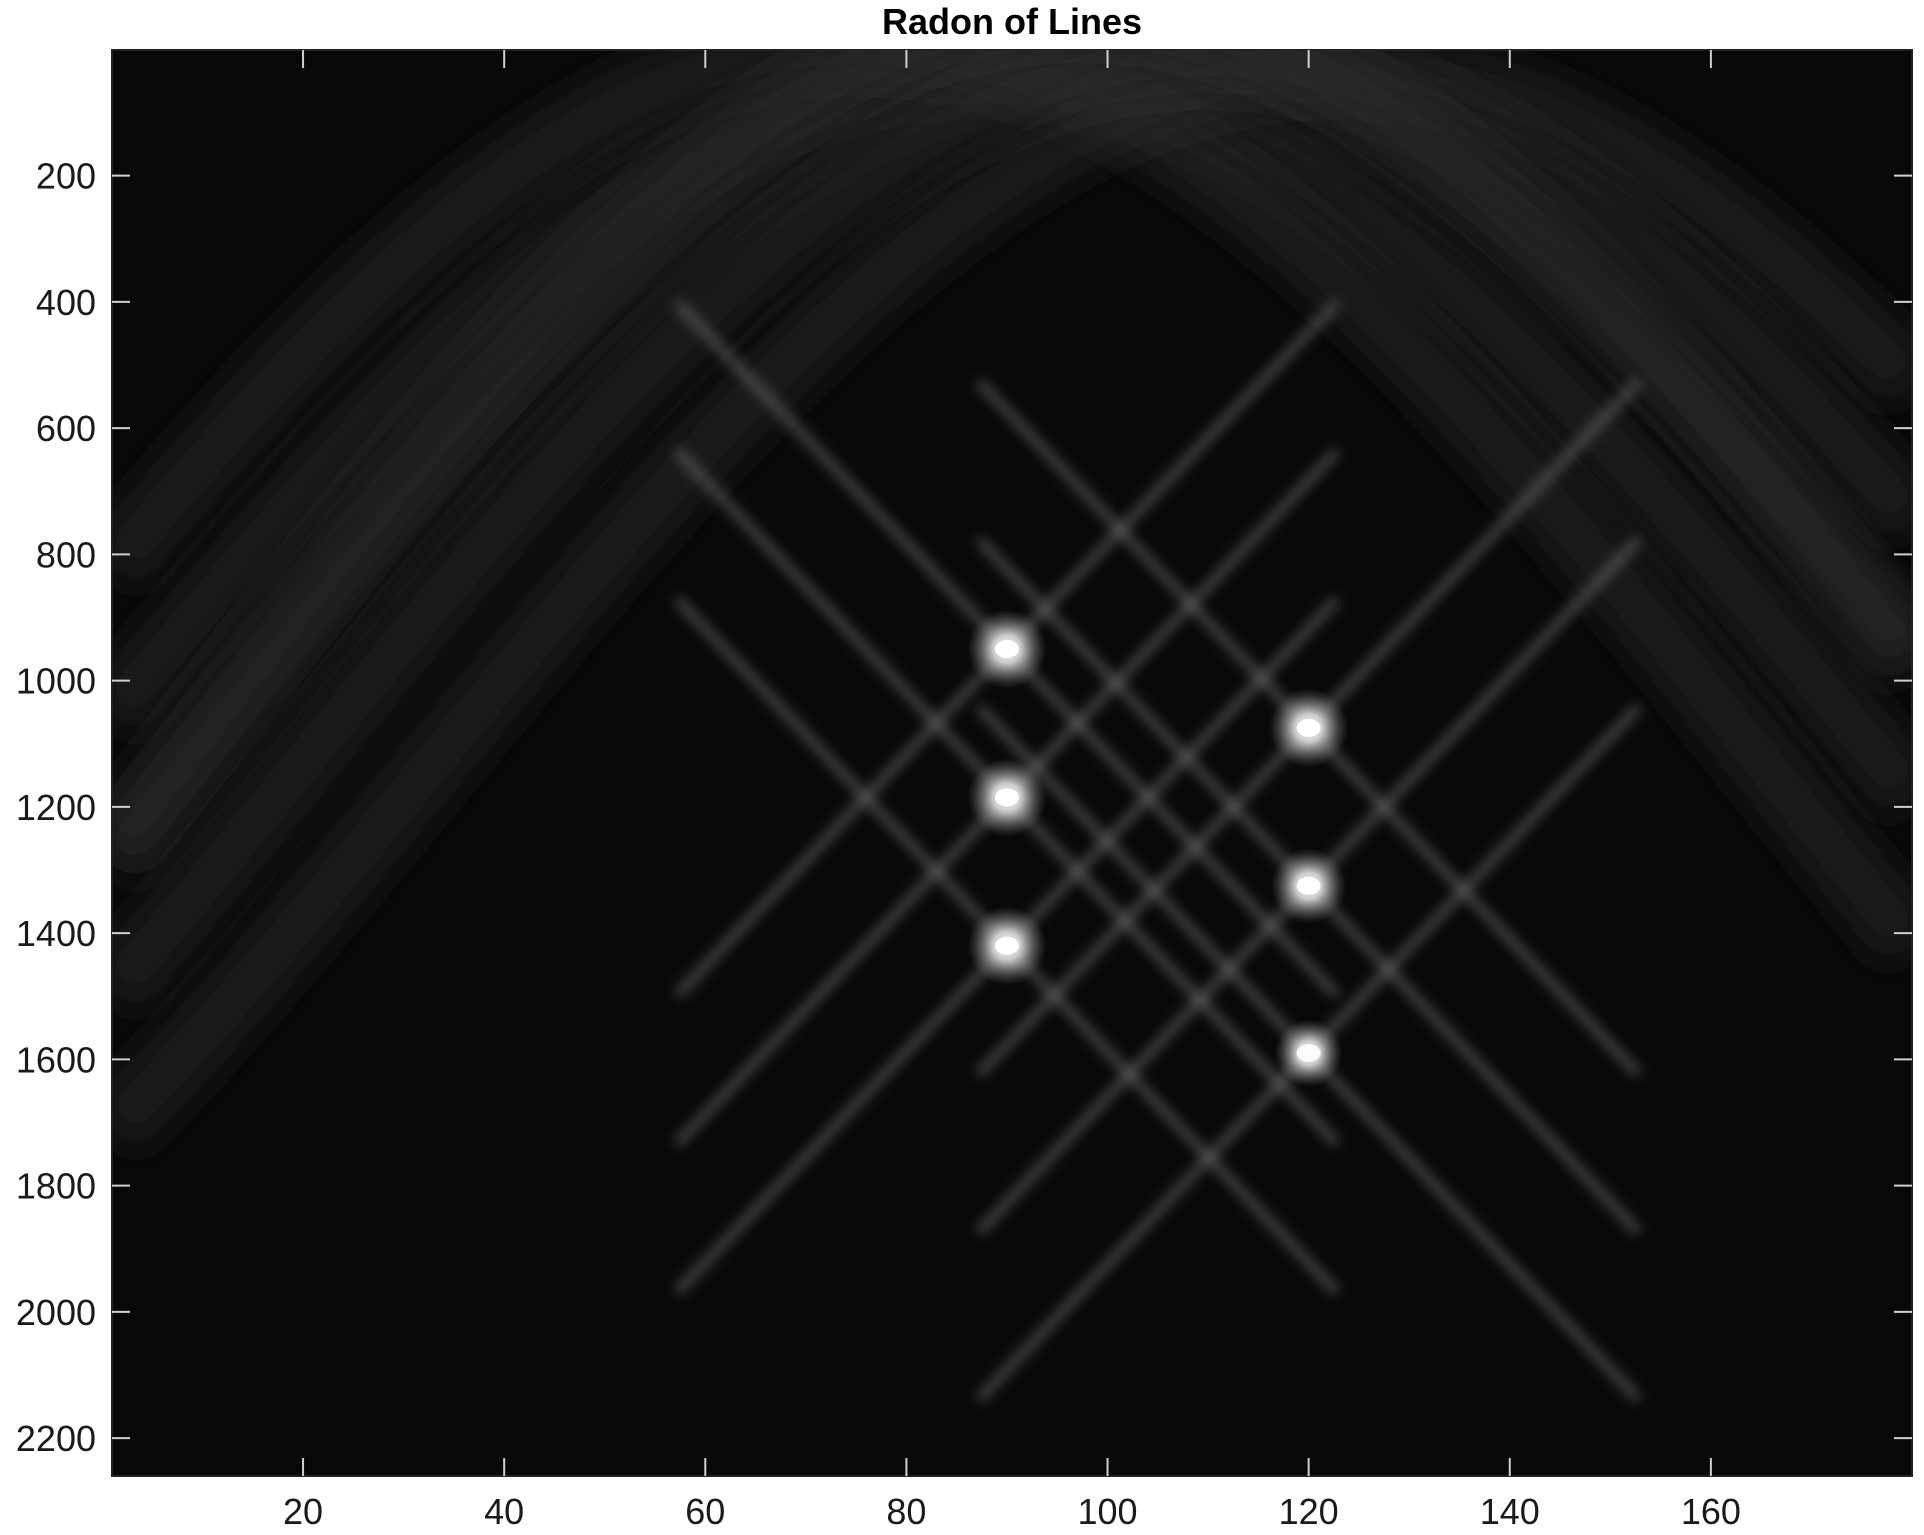  I want to click on y-tick-label: 1600, so click(56, 1059).